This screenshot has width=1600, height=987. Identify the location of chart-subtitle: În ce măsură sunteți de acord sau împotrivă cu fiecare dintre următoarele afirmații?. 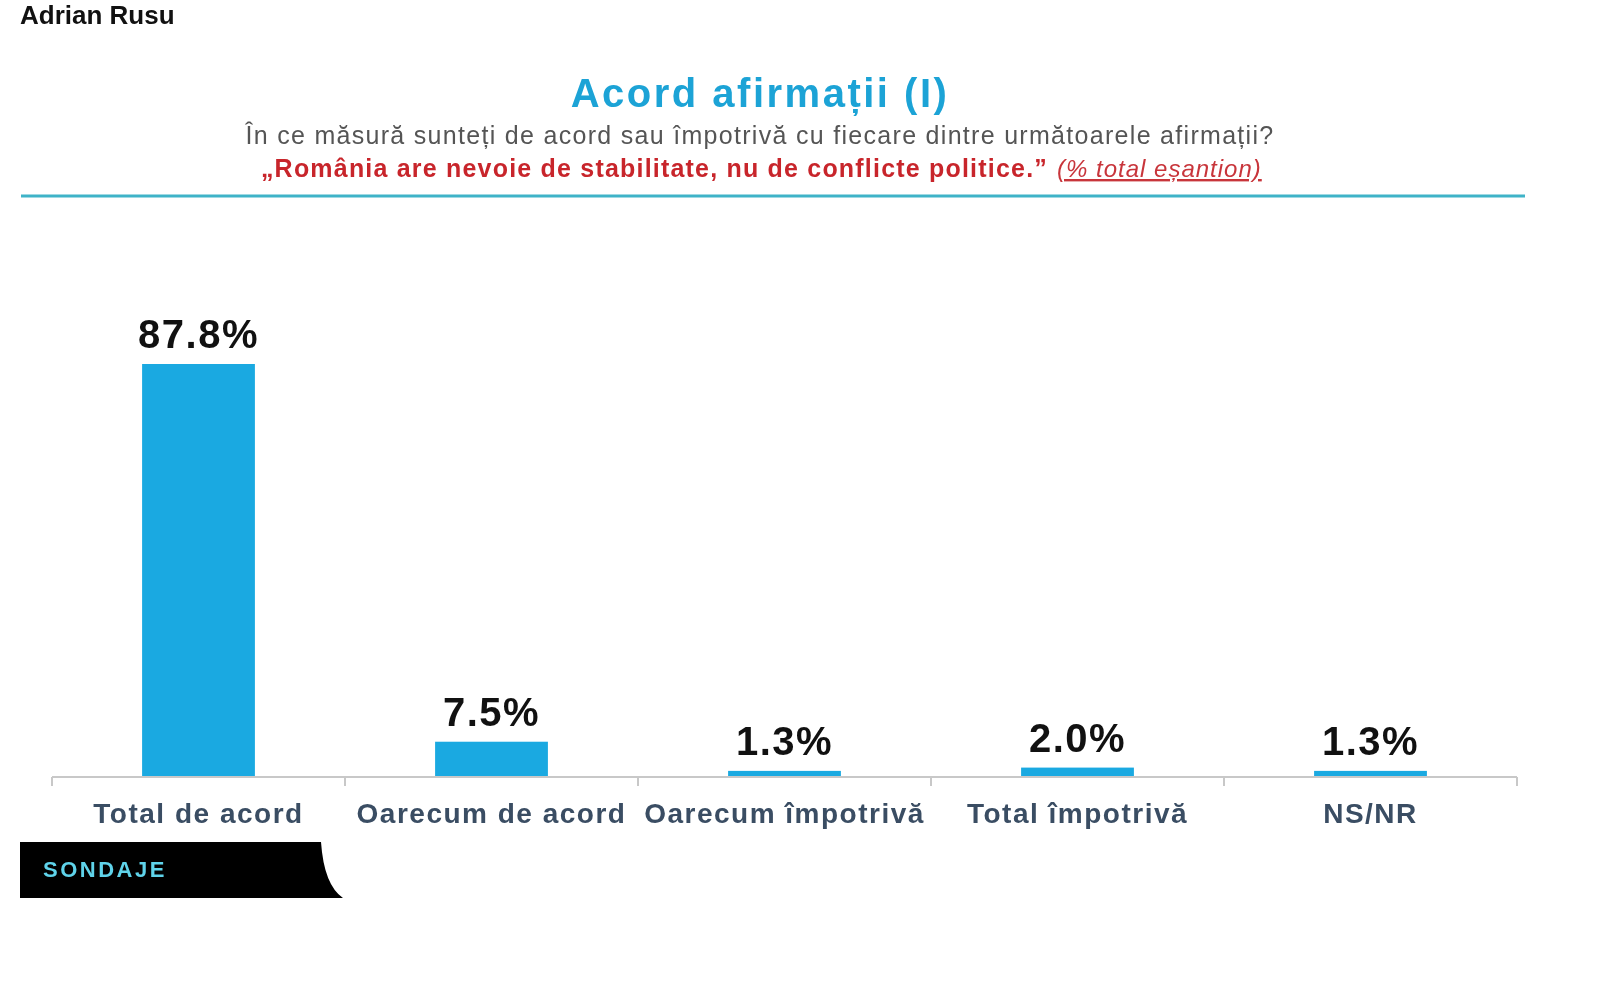
(759, 135).